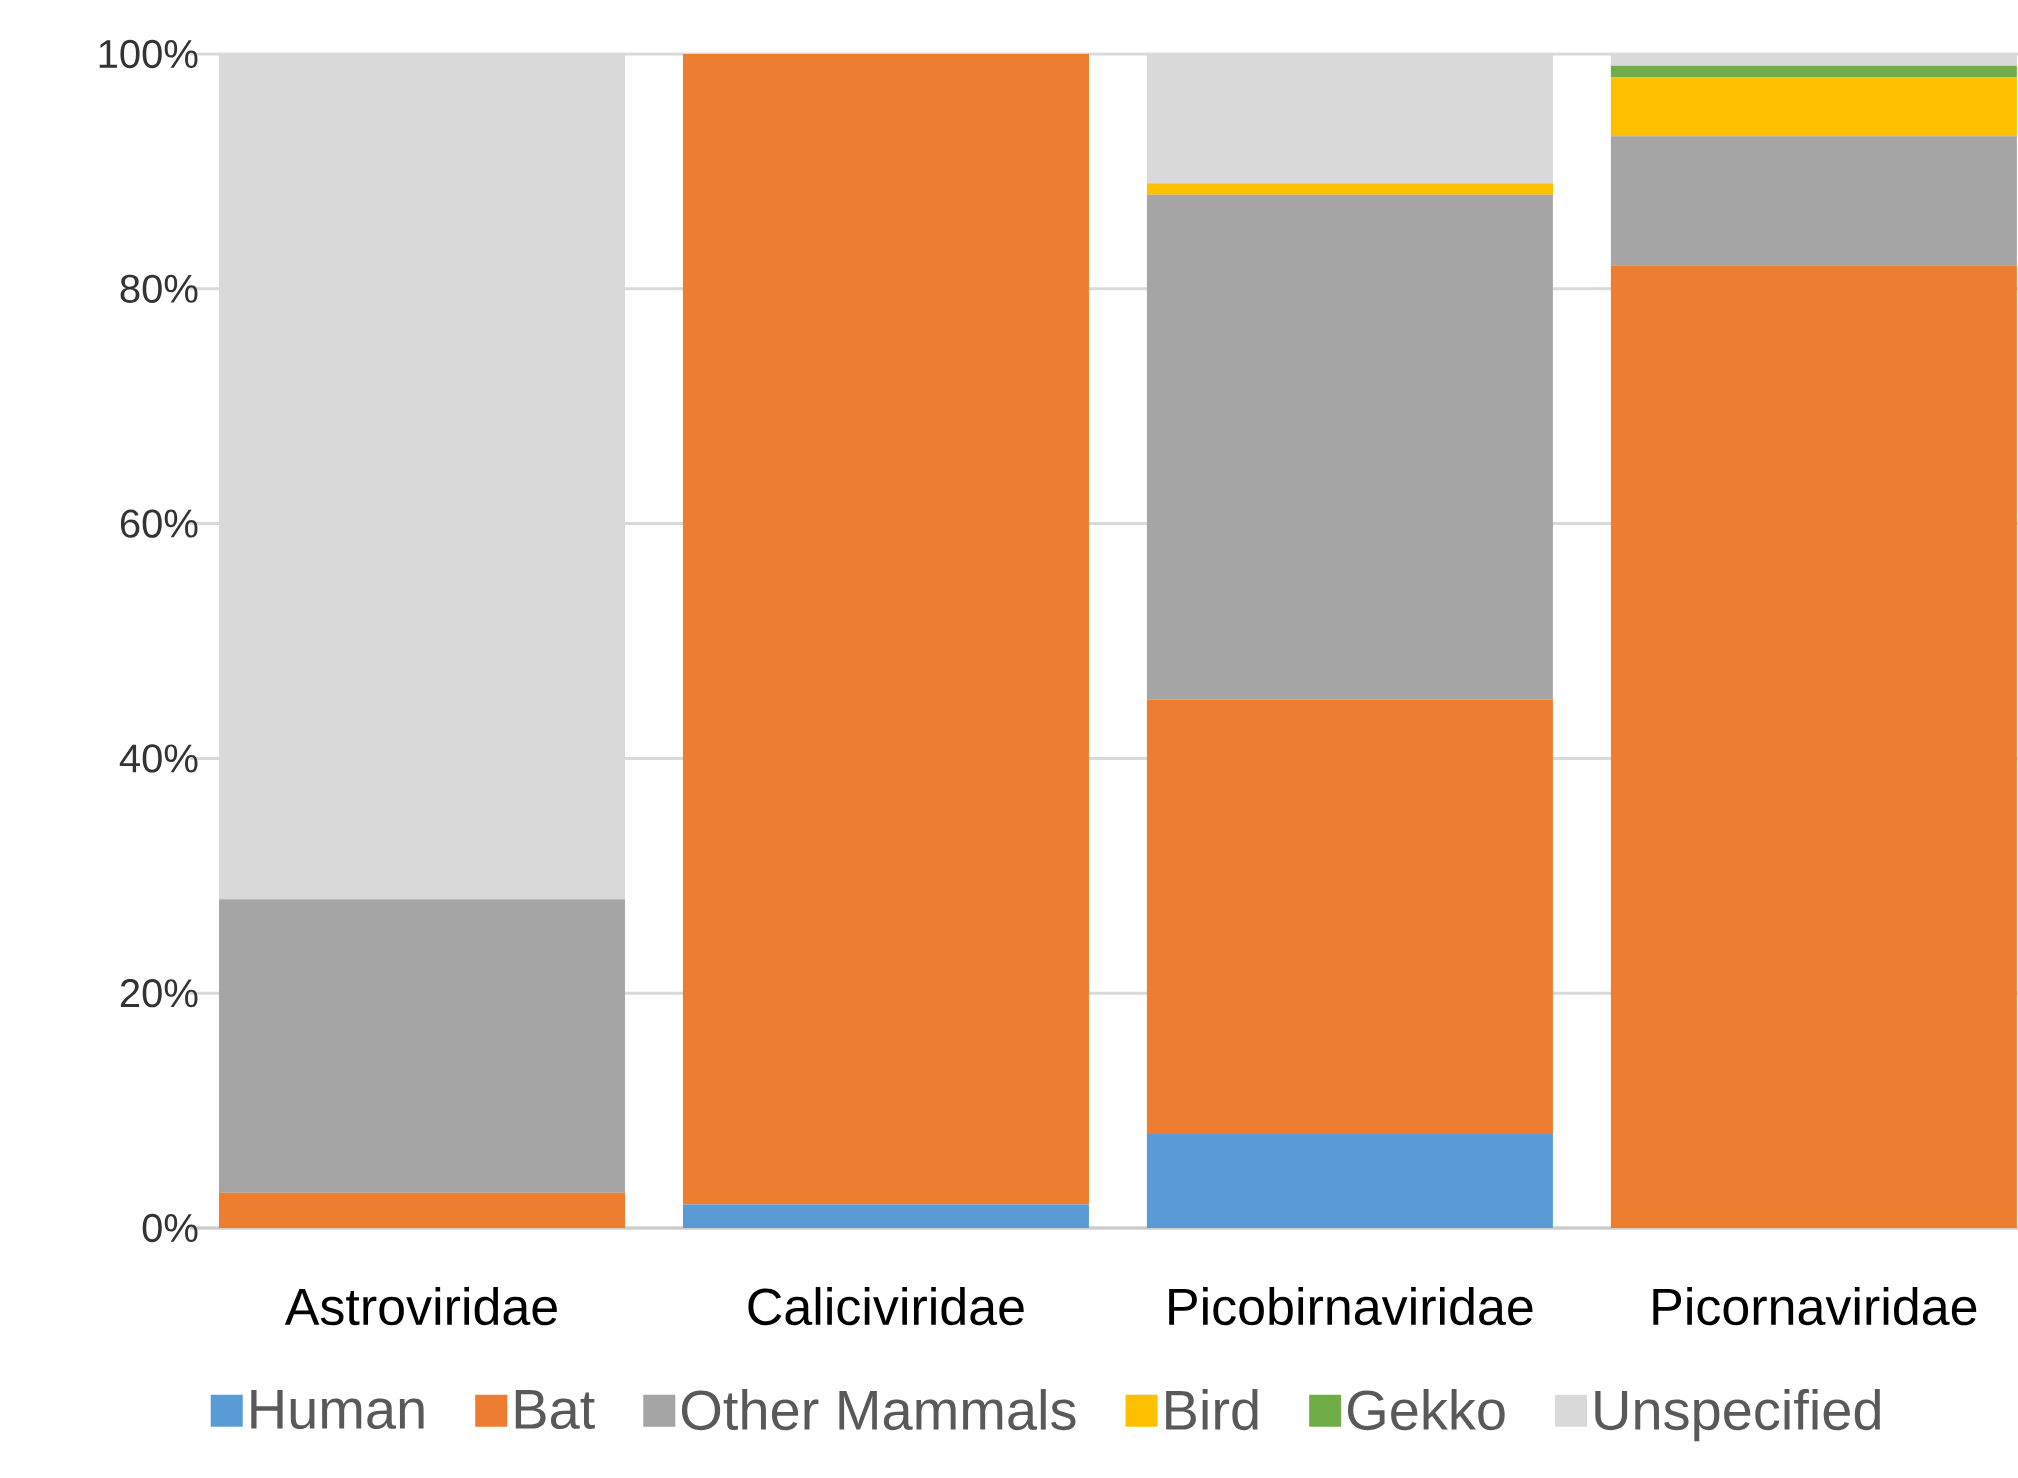 This screenshot has width=2018, height=1478. I want to click on legend-label: Other Mammals, so click(878, 1410).